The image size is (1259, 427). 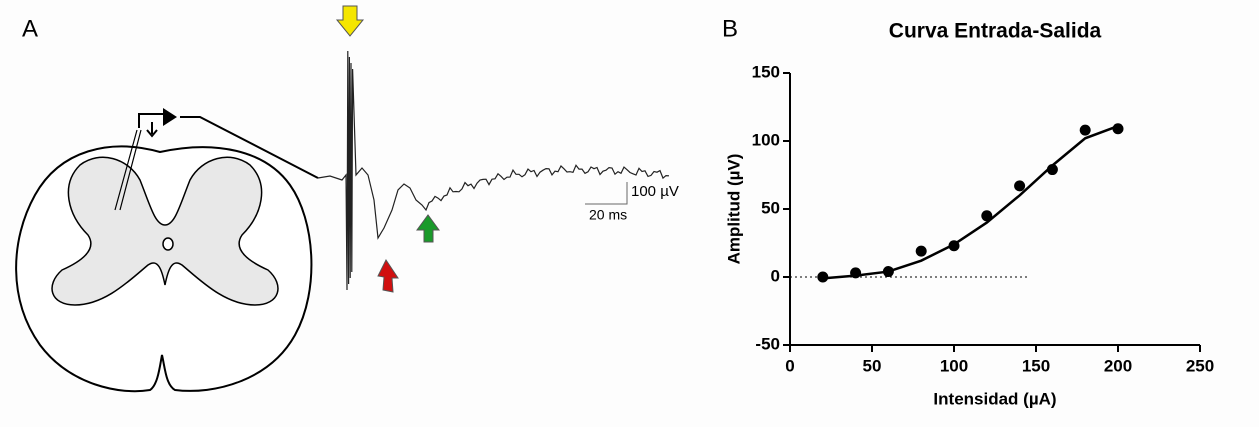 What do you see at coordinates (733, 209) in the screenshot?
I see `y-axis-label: Amplitud (µV)` at bounding box center [733, 209].